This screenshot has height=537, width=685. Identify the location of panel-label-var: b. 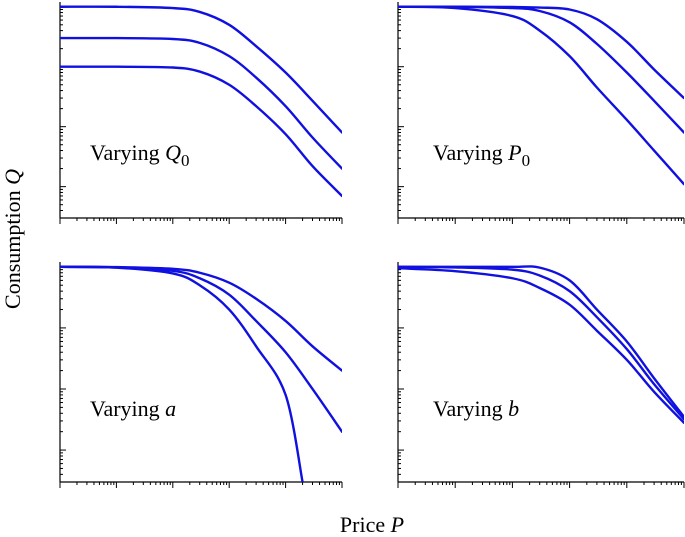
(513, 408).